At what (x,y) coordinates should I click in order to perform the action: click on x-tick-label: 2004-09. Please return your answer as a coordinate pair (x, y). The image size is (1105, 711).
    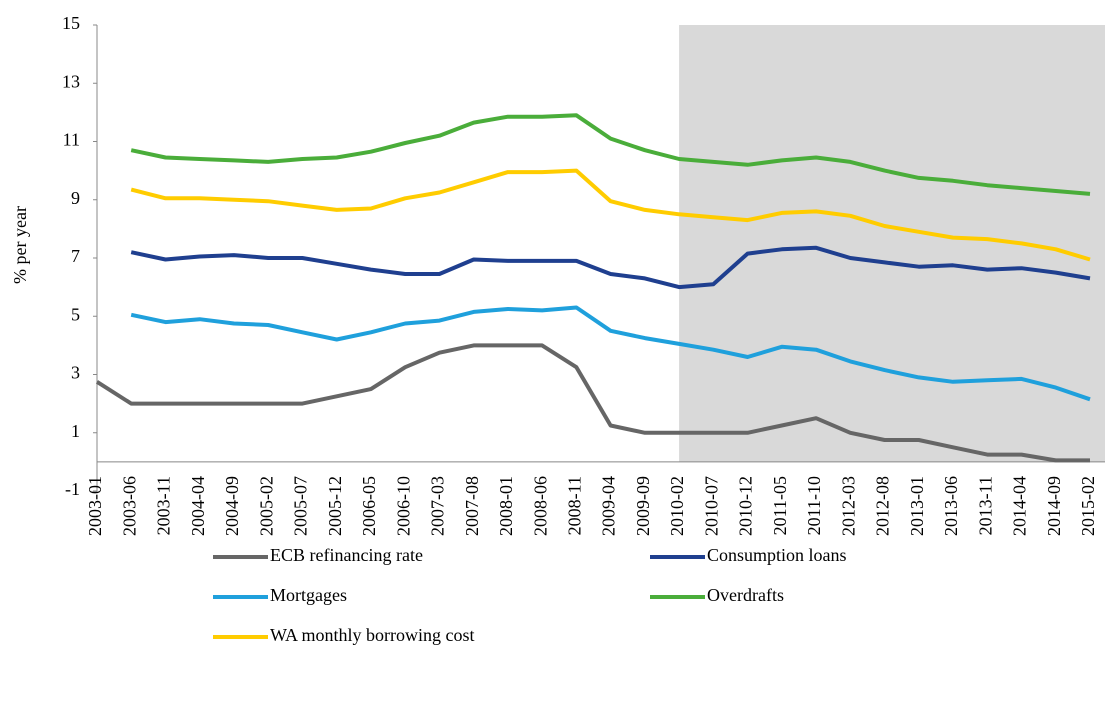
    Looking at the image, I should click on (232, 506).